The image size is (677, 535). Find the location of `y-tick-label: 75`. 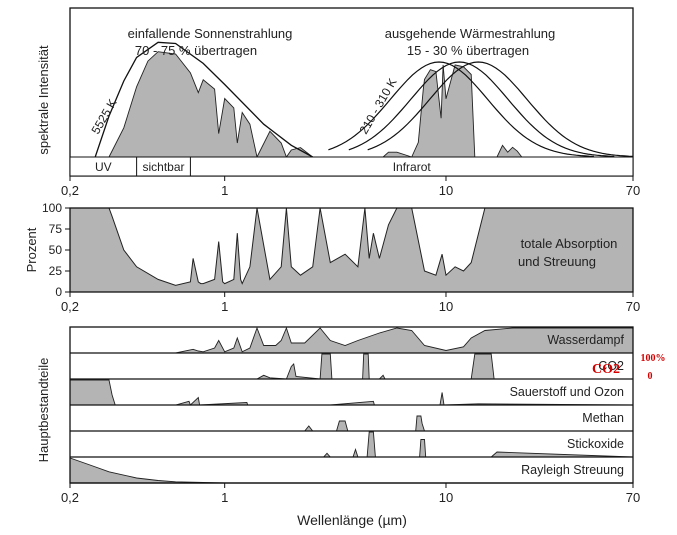

y-tick-label: 75 is located at coordinates (56, 229).